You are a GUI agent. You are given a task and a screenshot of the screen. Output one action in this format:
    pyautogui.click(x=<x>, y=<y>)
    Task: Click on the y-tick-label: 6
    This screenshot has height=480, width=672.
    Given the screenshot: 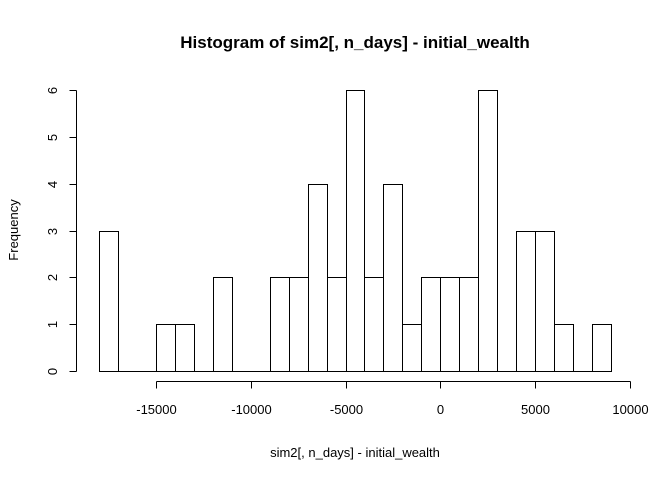 What is the action you would take?
    pyautogui.click(x=52, y=90)
    